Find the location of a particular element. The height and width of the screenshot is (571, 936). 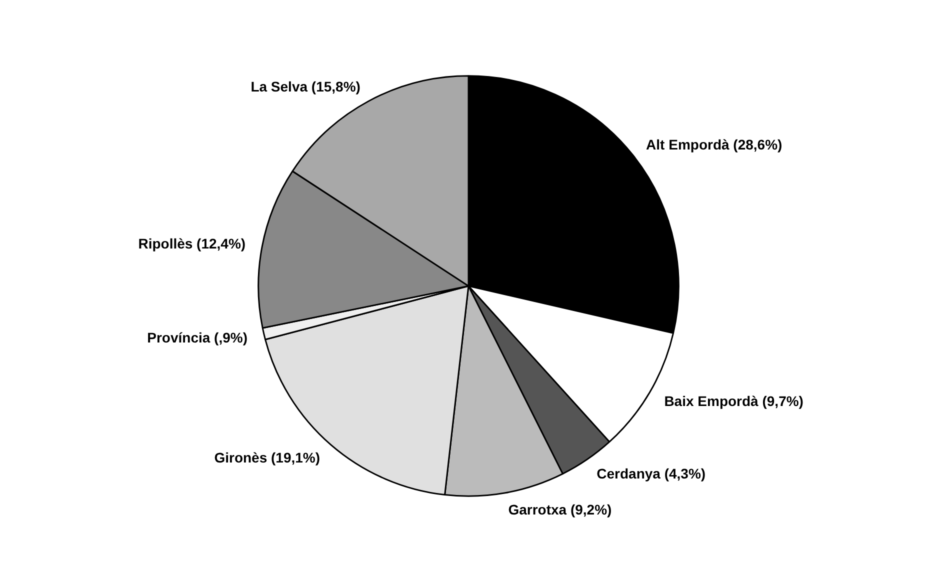

slice-label: Garrotxa (9,2%) is located at coordinates (560, 509).